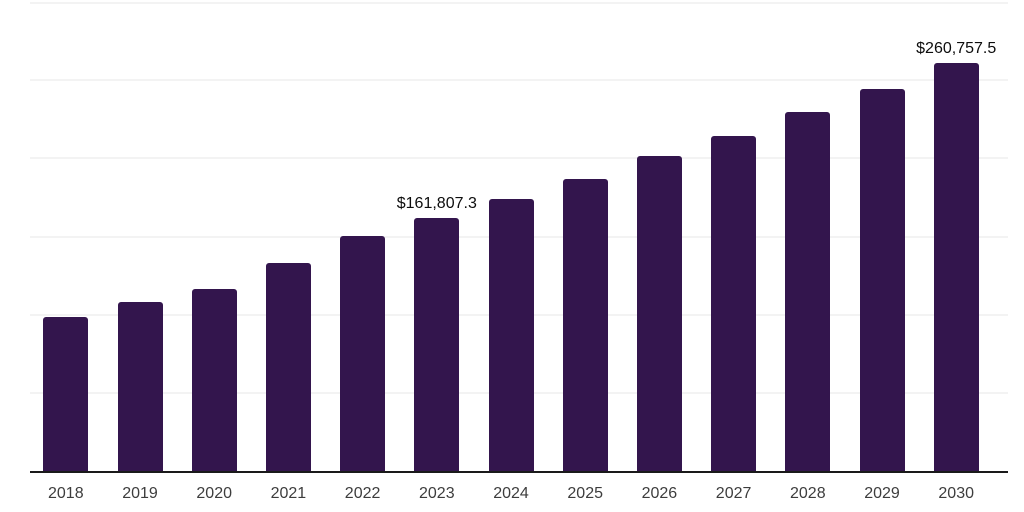 This screenshot has height=512, width=1024. Describe the element at coordinates (882, 493) in the screenshot. I see `x-tick-label-2029: 2029` at that location.